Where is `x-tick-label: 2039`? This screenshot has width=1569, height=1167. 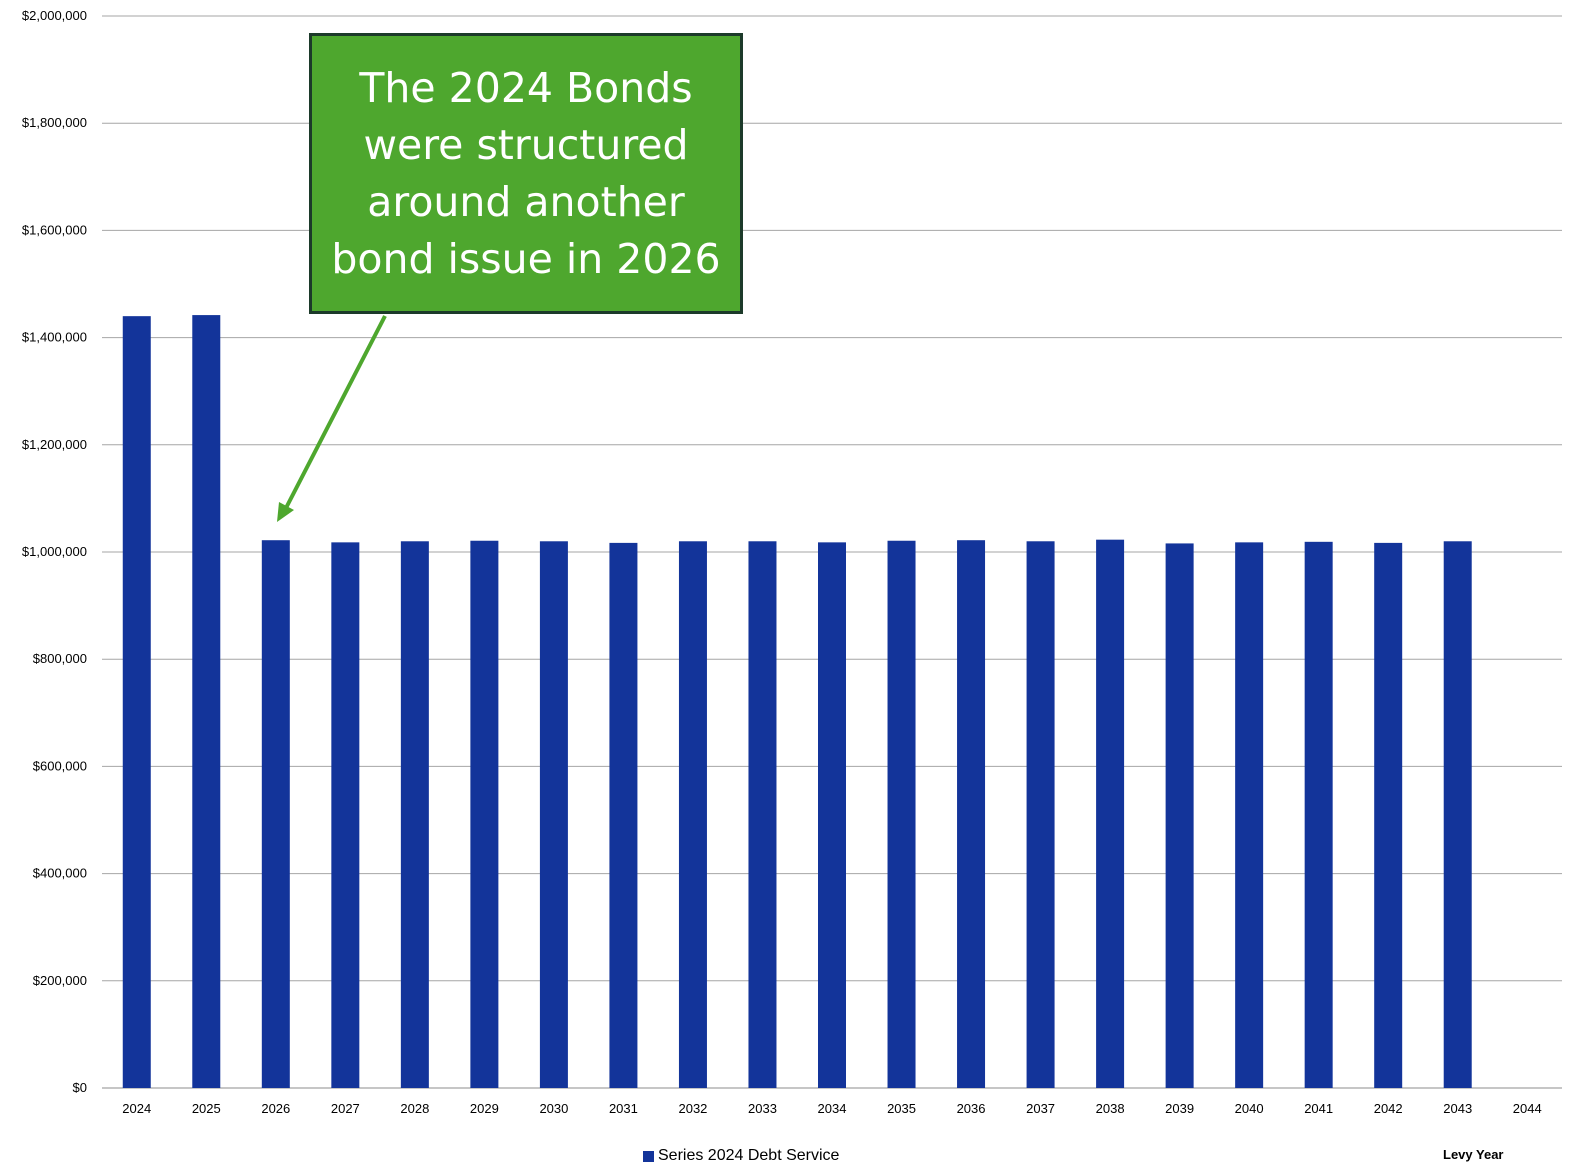 x-tick-label: 2039 is located at coordinates (1179, 1108).